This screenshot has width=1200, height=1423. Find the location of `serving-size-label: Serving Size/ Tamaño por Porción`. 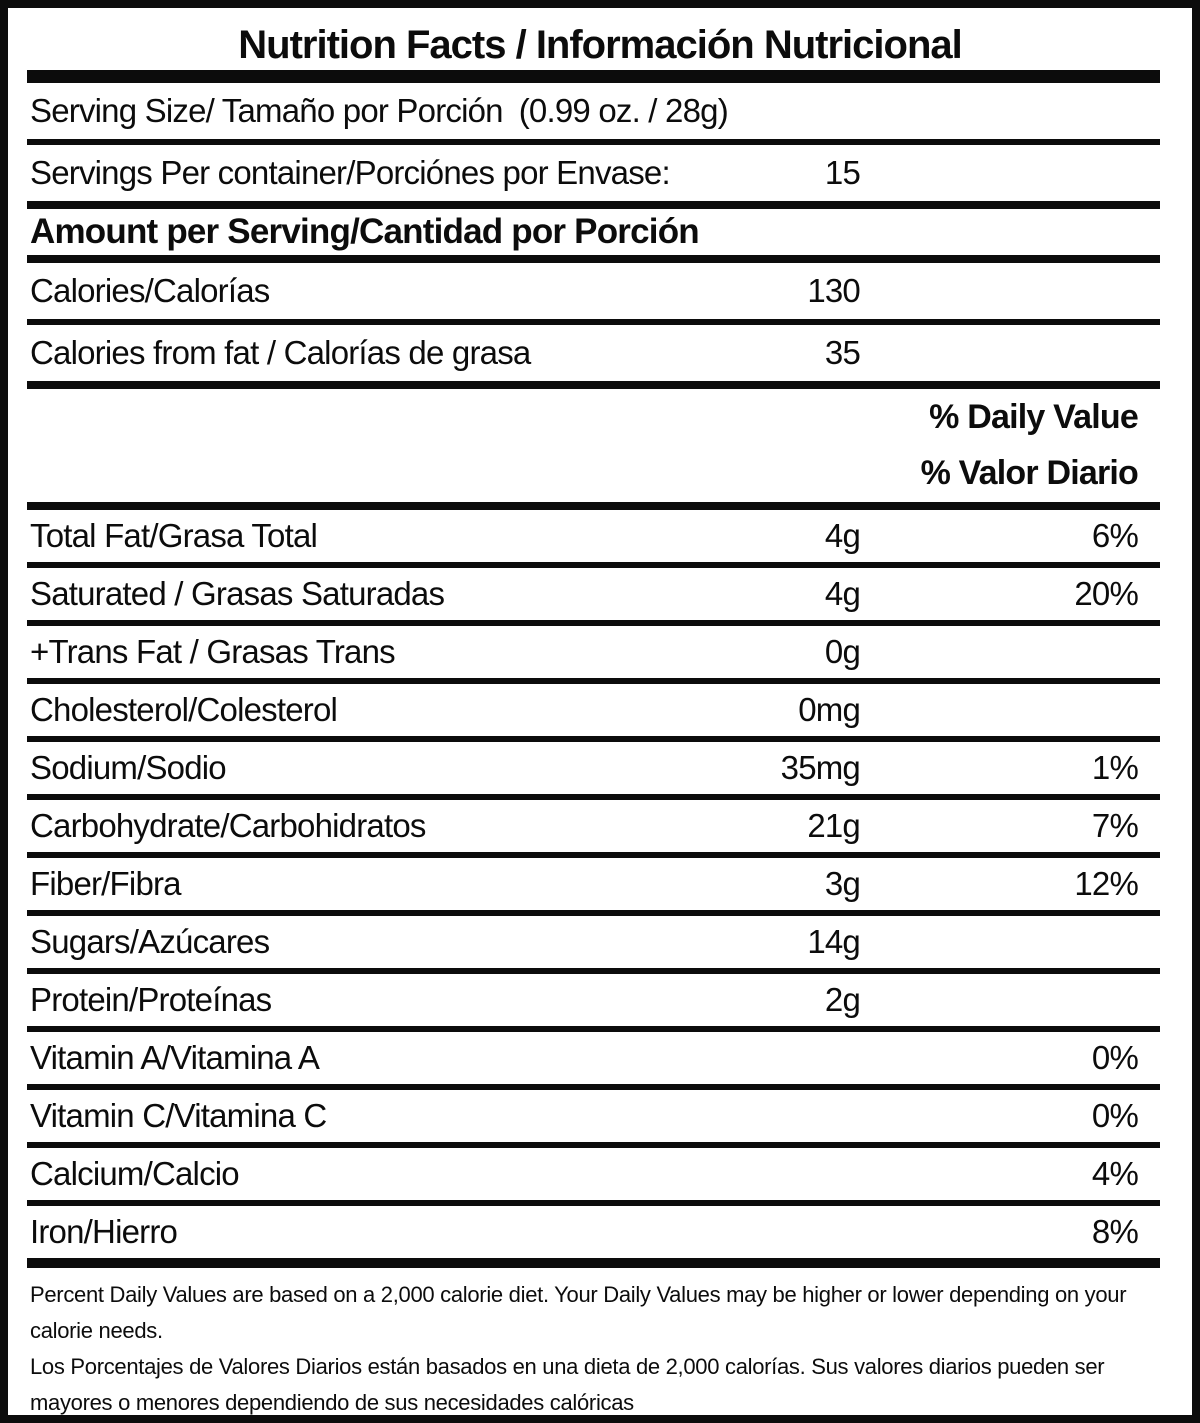

serving-size-label: Serving Size/ Tamaño por Porción is located at coordinates (266, 110).